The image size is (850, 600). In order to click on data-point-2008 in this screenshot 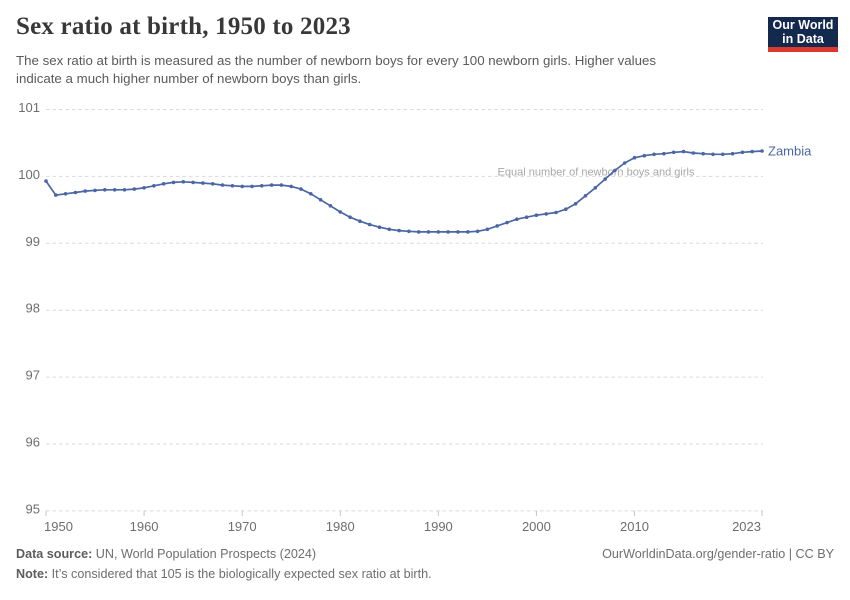, I will do `click(615, 170)`.